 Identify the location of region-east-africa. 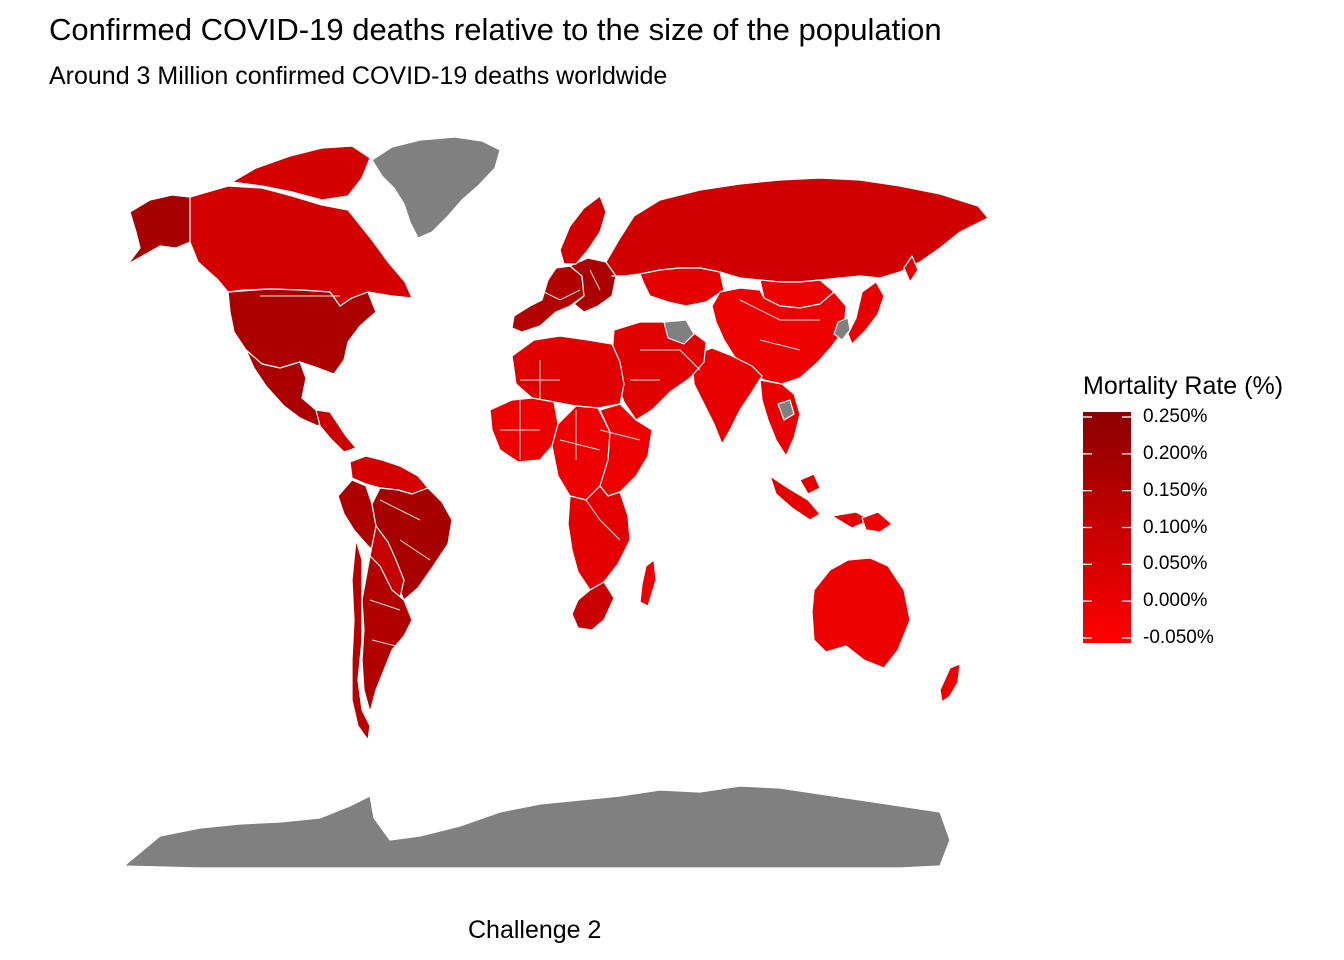
(626, 450).